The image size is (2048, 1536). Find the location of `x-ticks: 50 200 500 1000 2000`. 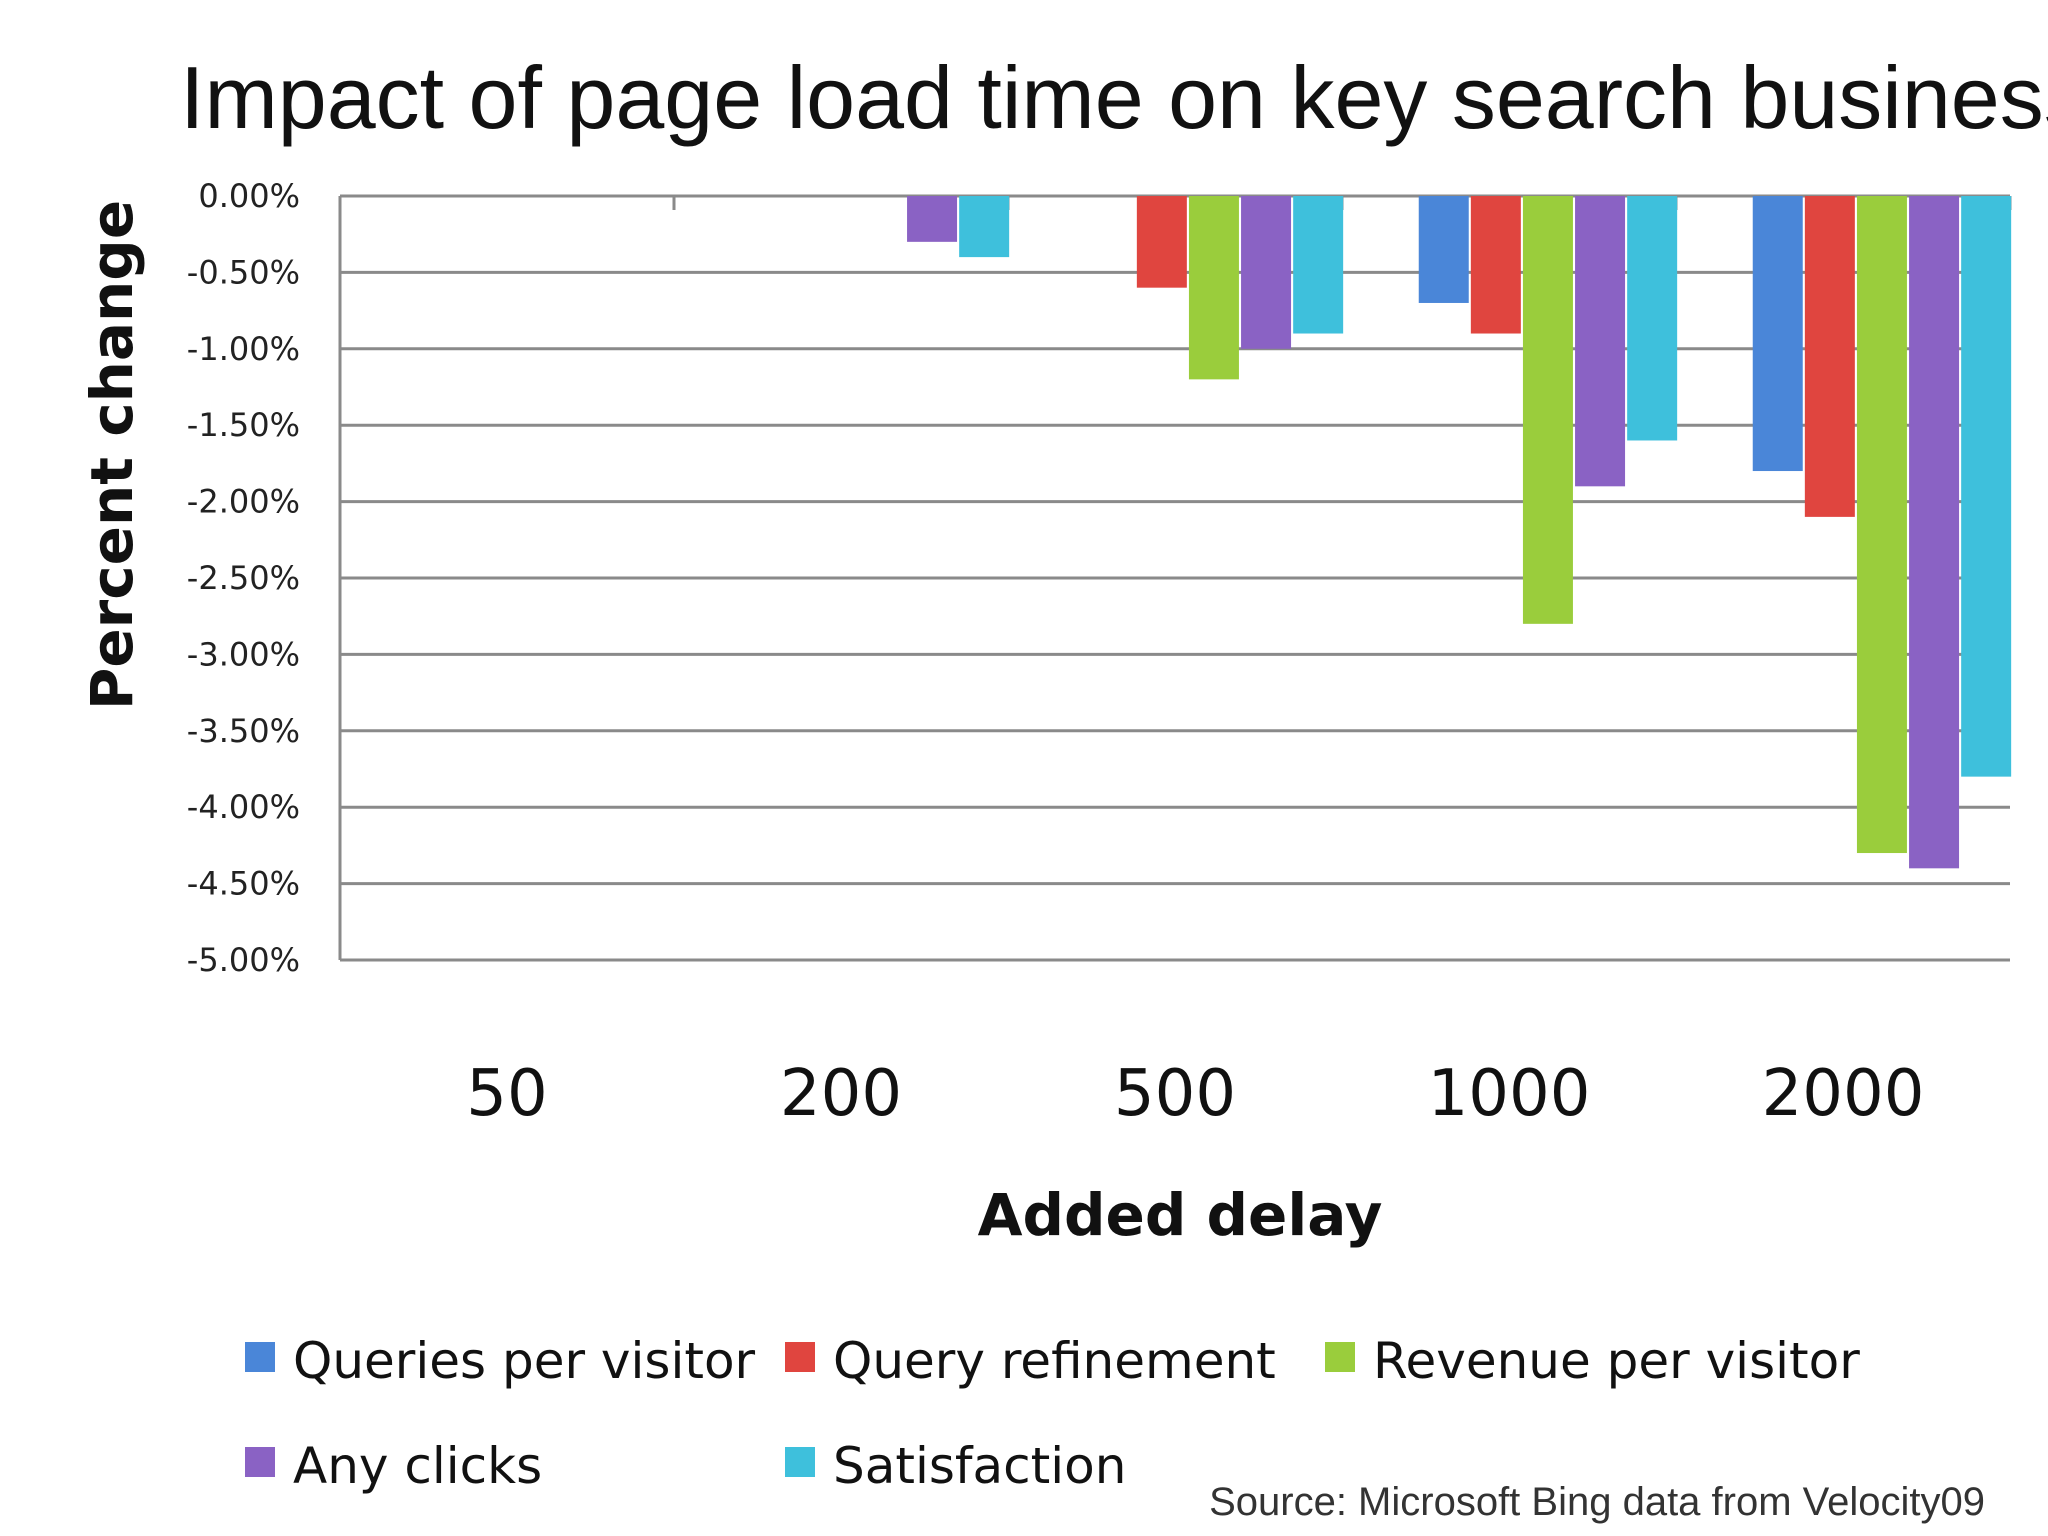

x-ticks: 50 200 500 1000 2000 is located at coordinates (1195, 1094).